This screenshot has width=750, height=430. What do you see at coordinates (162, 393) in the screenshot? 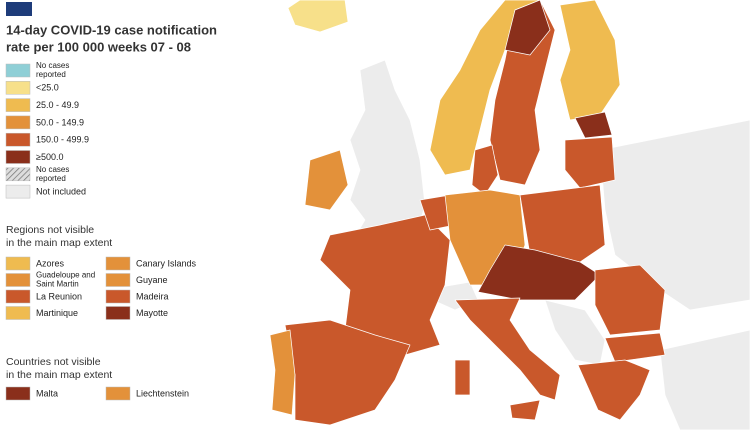
I see `legend-label: Liechtenstein` at bounding box center [162, 393].